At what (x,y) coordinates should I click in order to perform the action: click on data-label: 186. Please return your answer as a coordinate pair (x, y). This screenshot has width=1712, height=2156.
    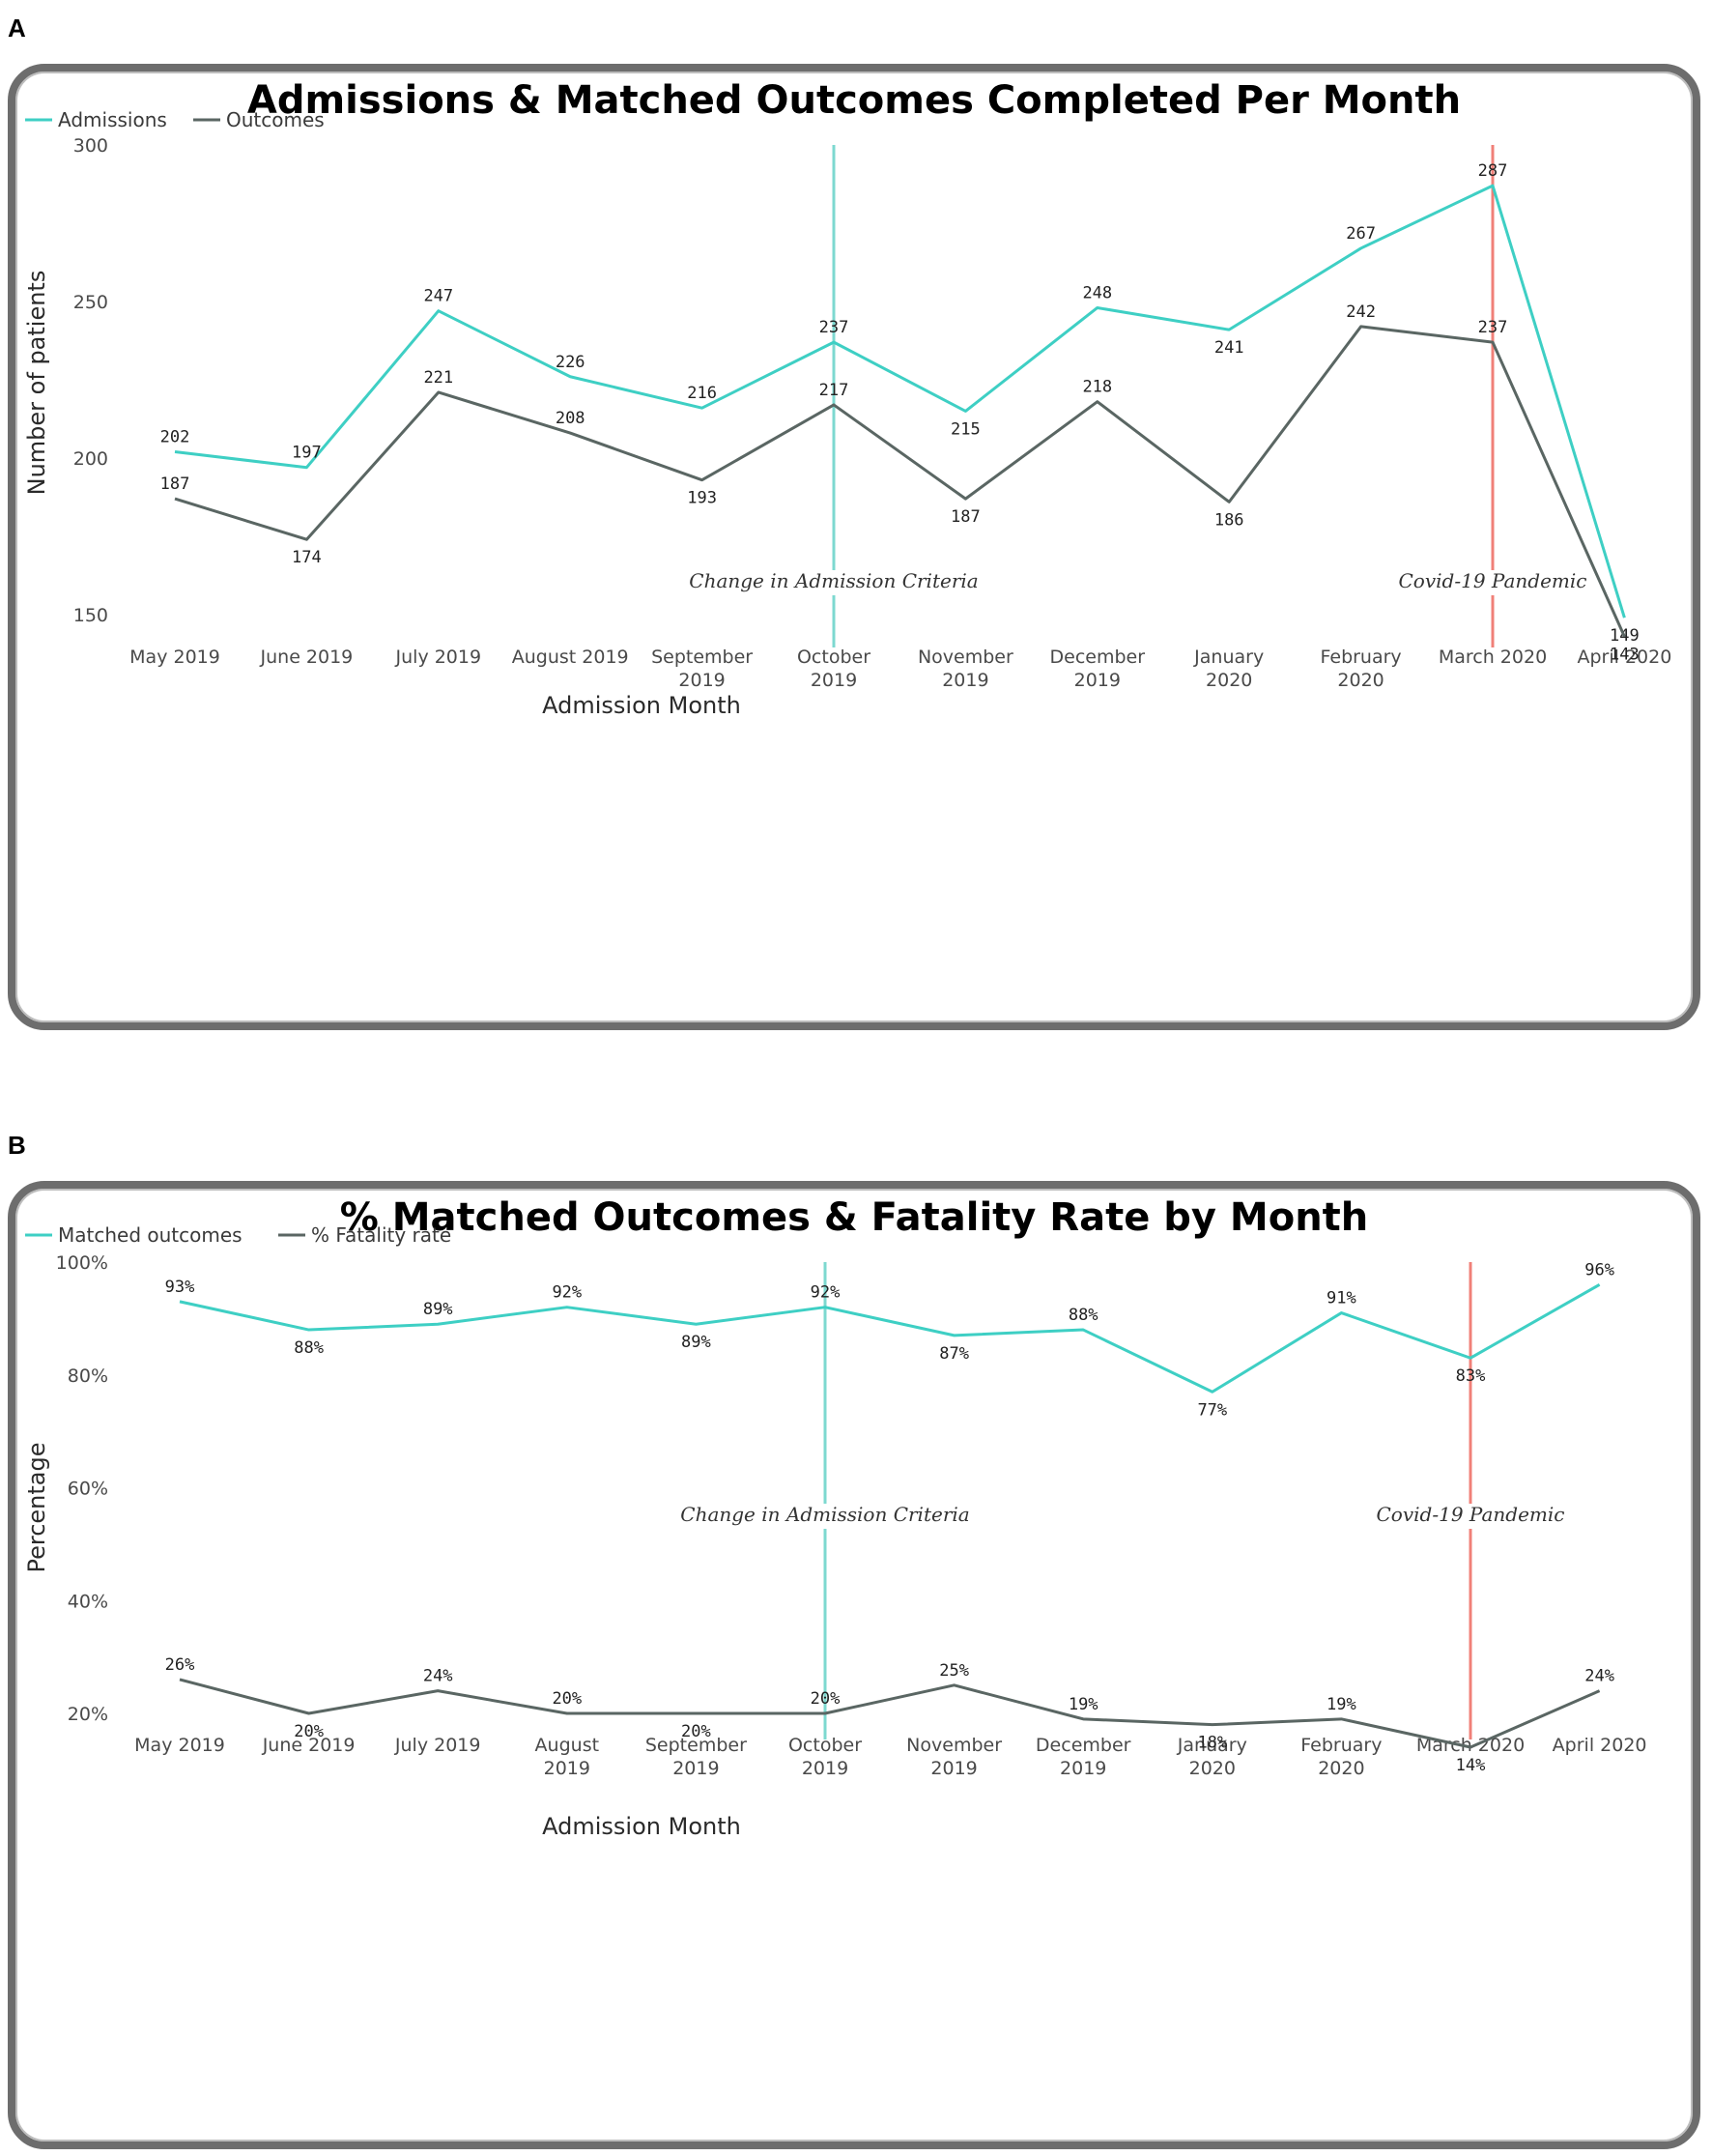
    Looking at the image, I should click on (1229, 520).